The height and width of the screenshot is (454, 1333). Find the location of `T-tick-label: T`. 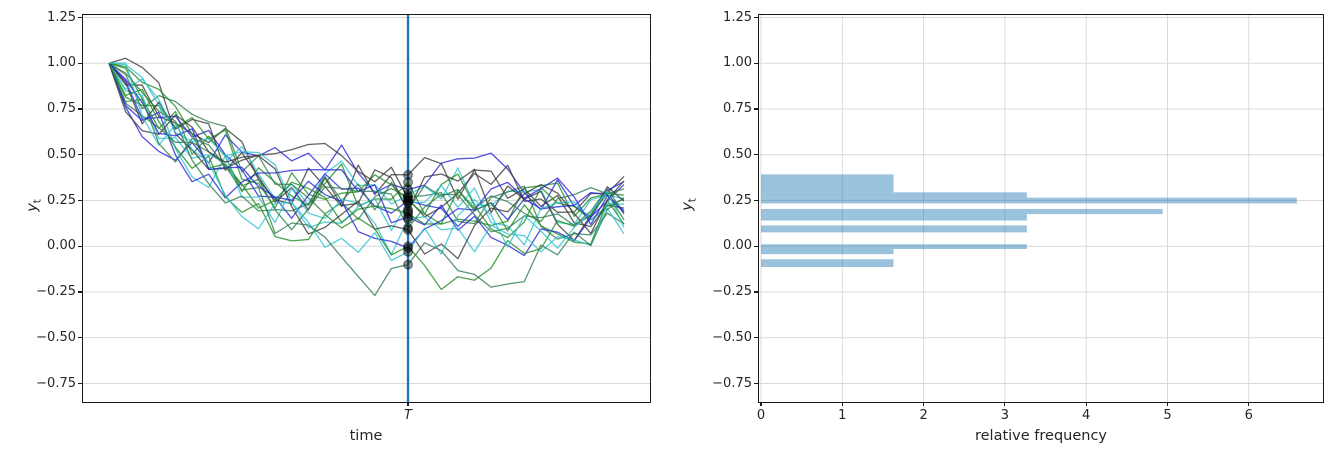

T-tick-label: T is located at coordinates (408, 415).